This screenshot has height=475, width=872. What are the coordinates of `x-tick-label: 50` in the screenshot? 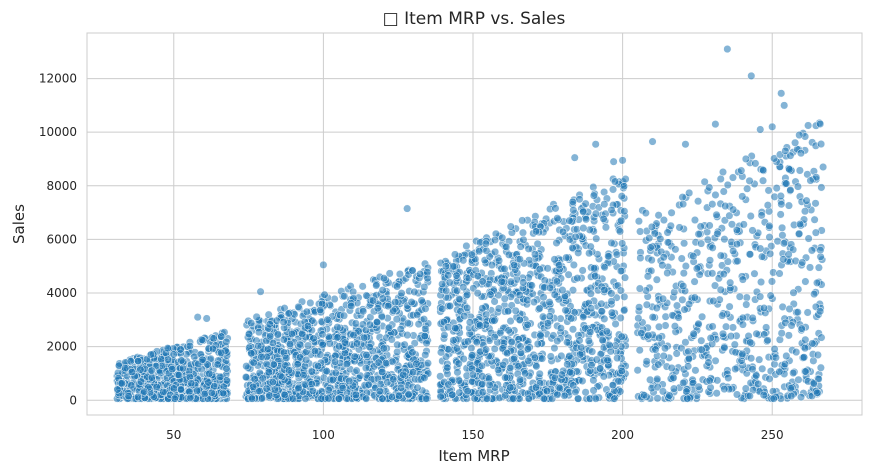 It's located at (173, 435).